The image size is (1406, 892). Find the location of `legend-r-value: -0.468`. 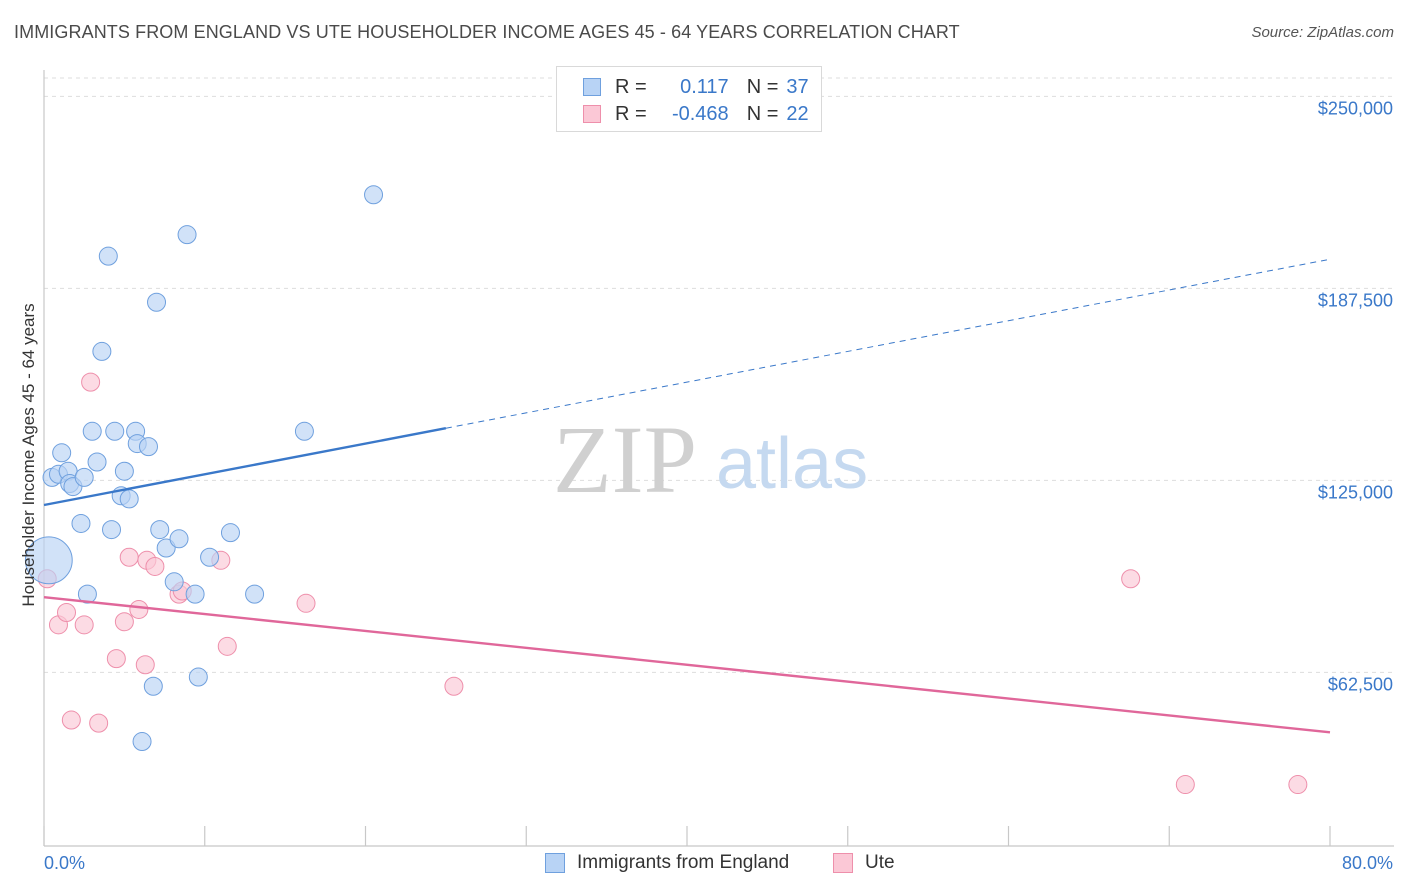

legend-r-value: -0.468 is located at coordinates (700, 113).